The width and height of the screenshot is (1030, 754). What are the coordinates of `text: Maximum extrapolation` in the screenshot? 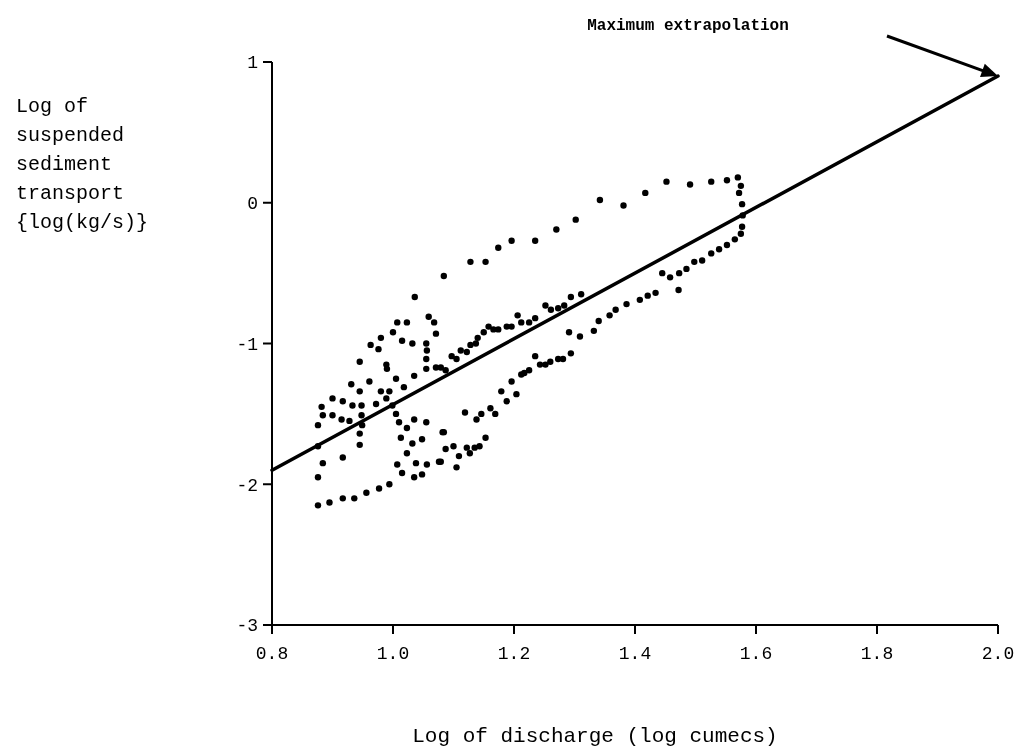 It's located at (688, 26).